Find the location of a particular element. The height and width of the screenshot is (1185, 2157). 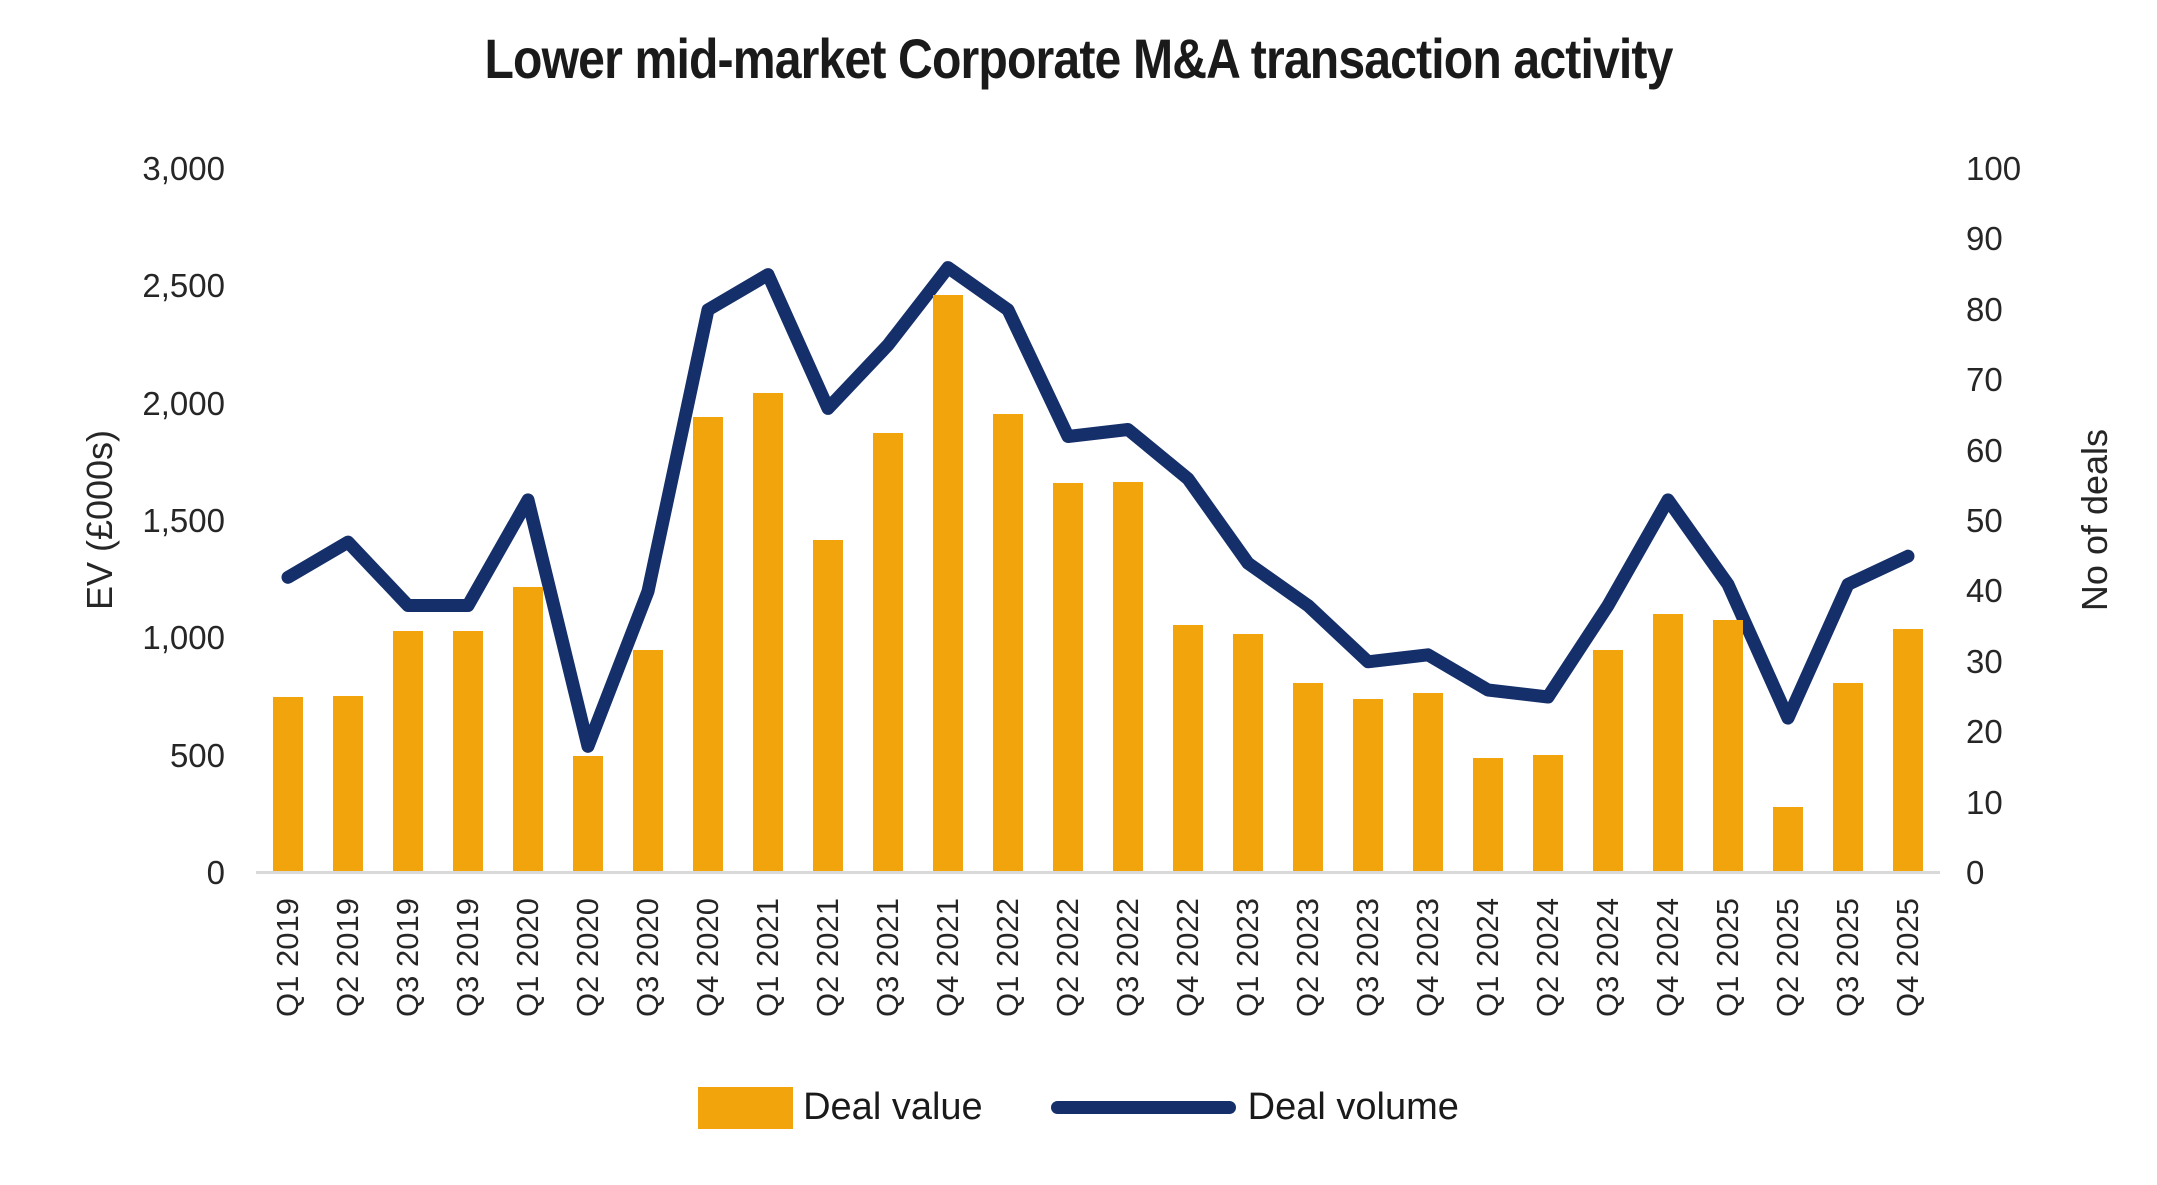

bar-q3-2021 is located at coordinates (888, 653).